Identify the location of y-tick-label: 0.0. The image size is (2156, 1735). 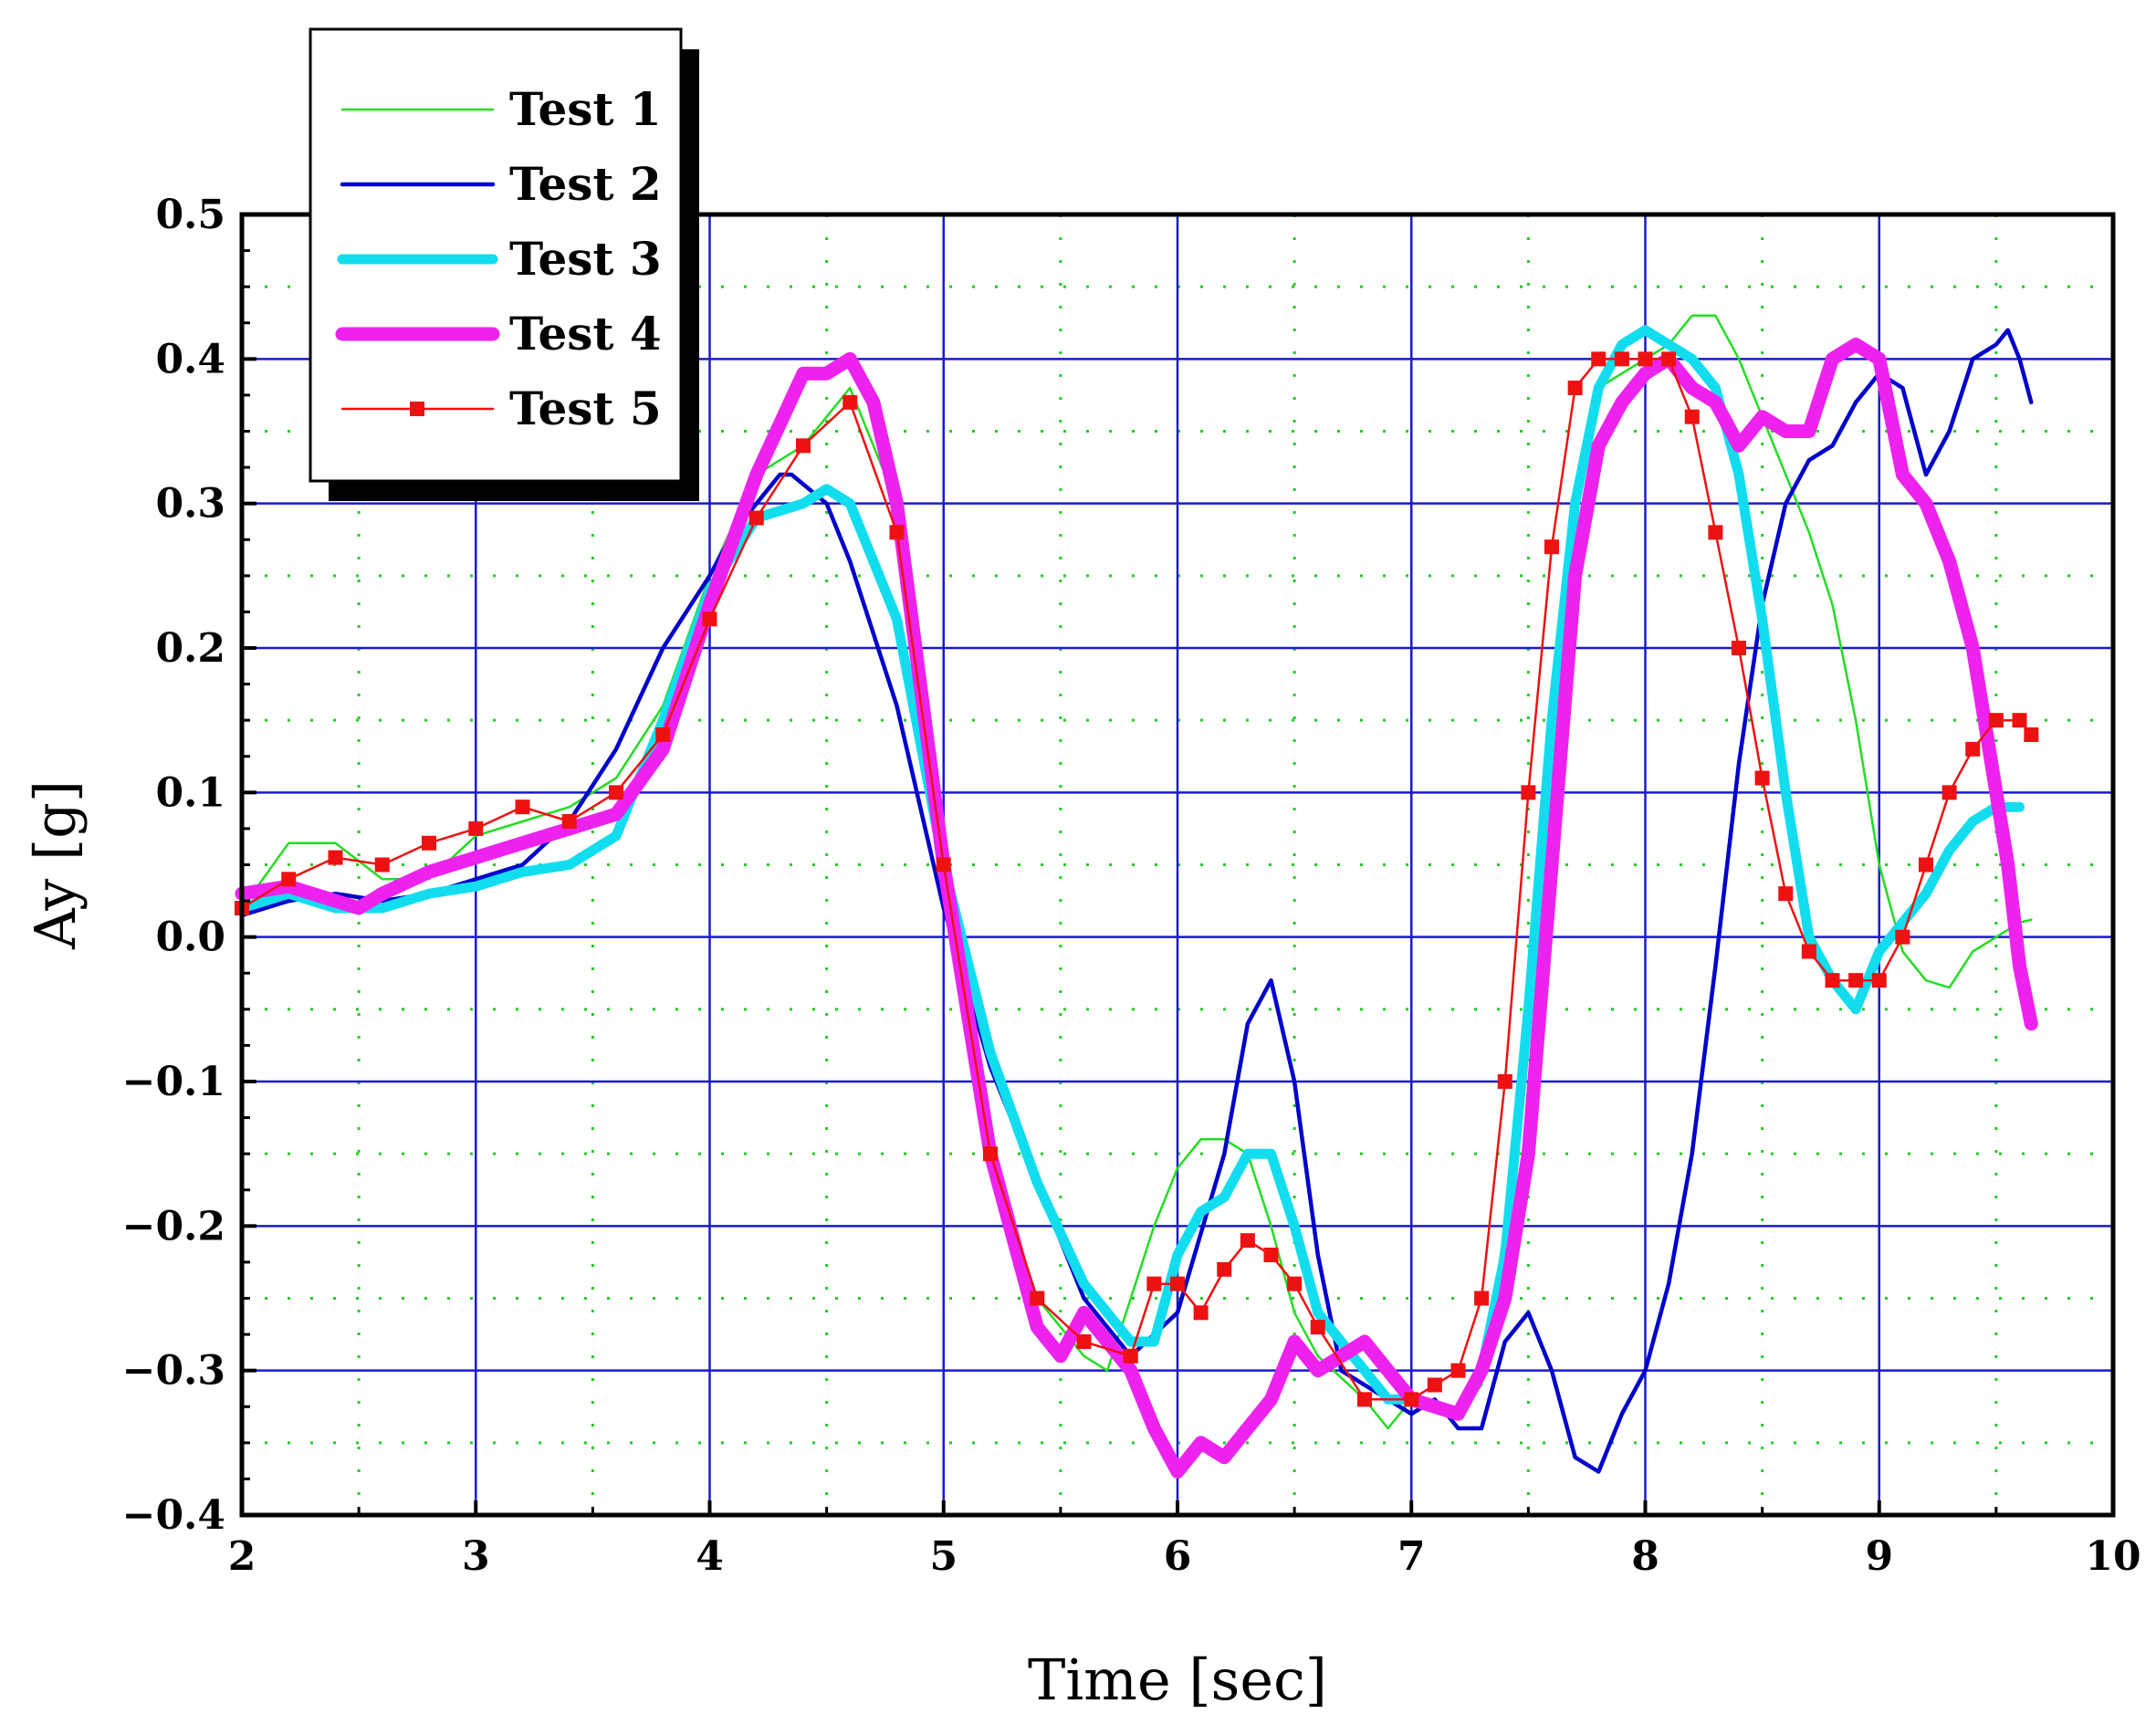
(190, 938).